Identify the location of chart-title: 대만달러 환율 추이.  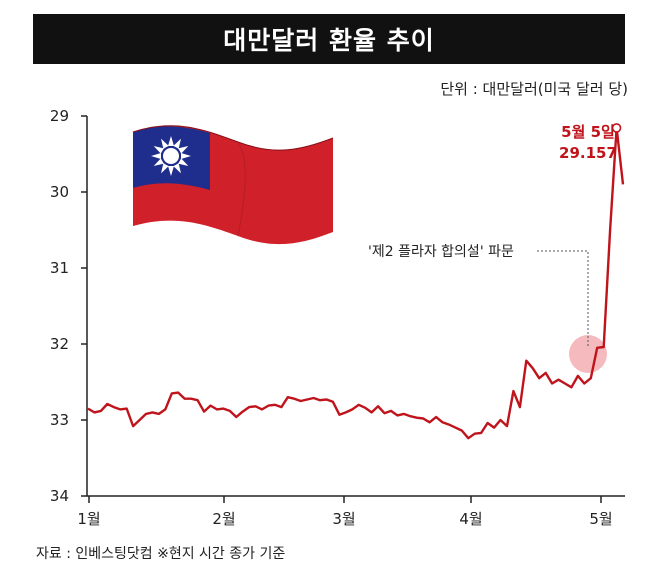
(329, 39).